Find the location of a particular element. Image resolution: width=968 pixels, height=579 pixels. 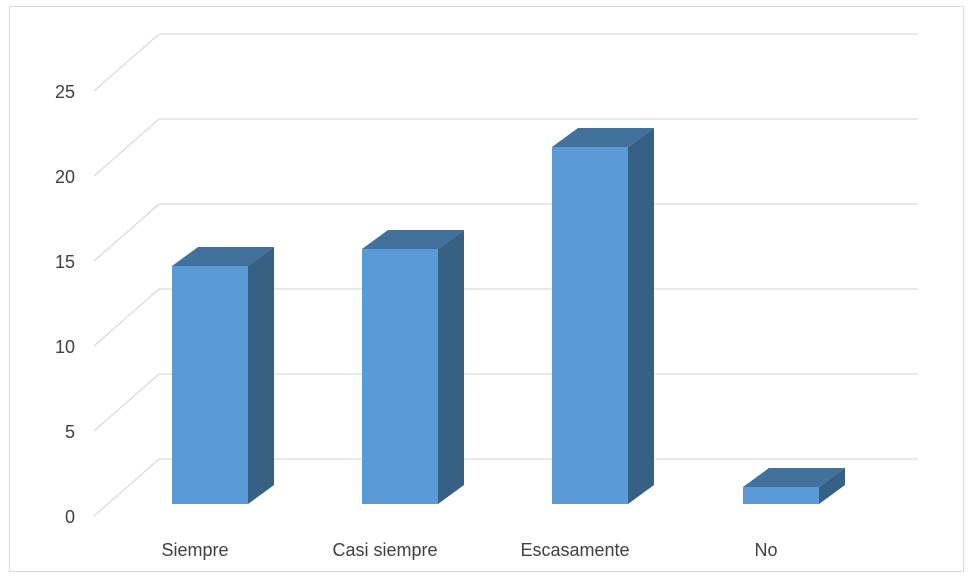

x-category-label: Siempre is located at coordinates (194, 550).